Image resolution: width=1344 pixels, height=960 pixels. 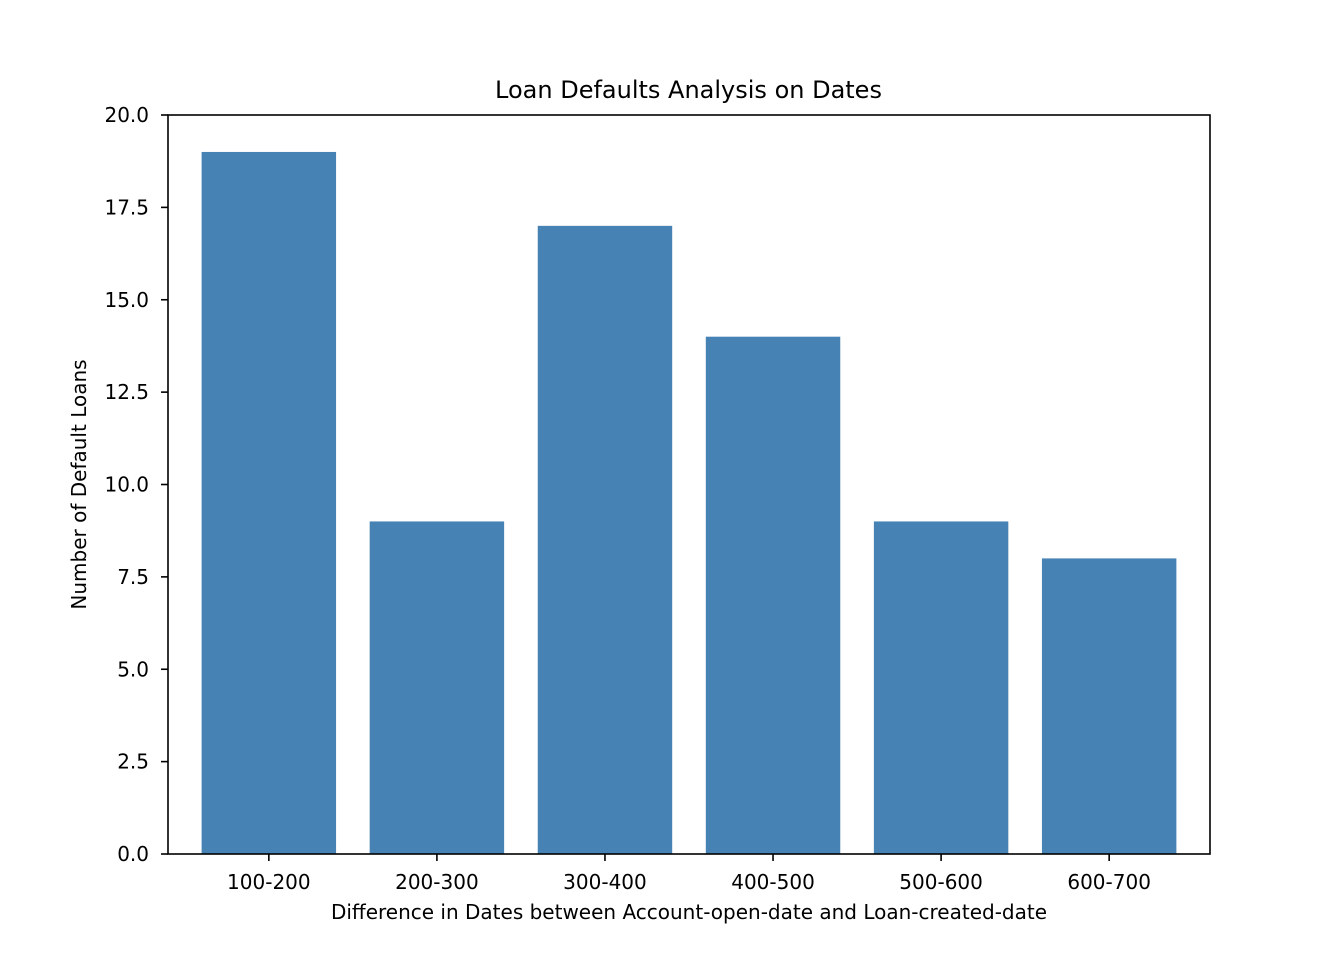 I want to click on y-tick-label: 17.5, so click(x=126, y=207).